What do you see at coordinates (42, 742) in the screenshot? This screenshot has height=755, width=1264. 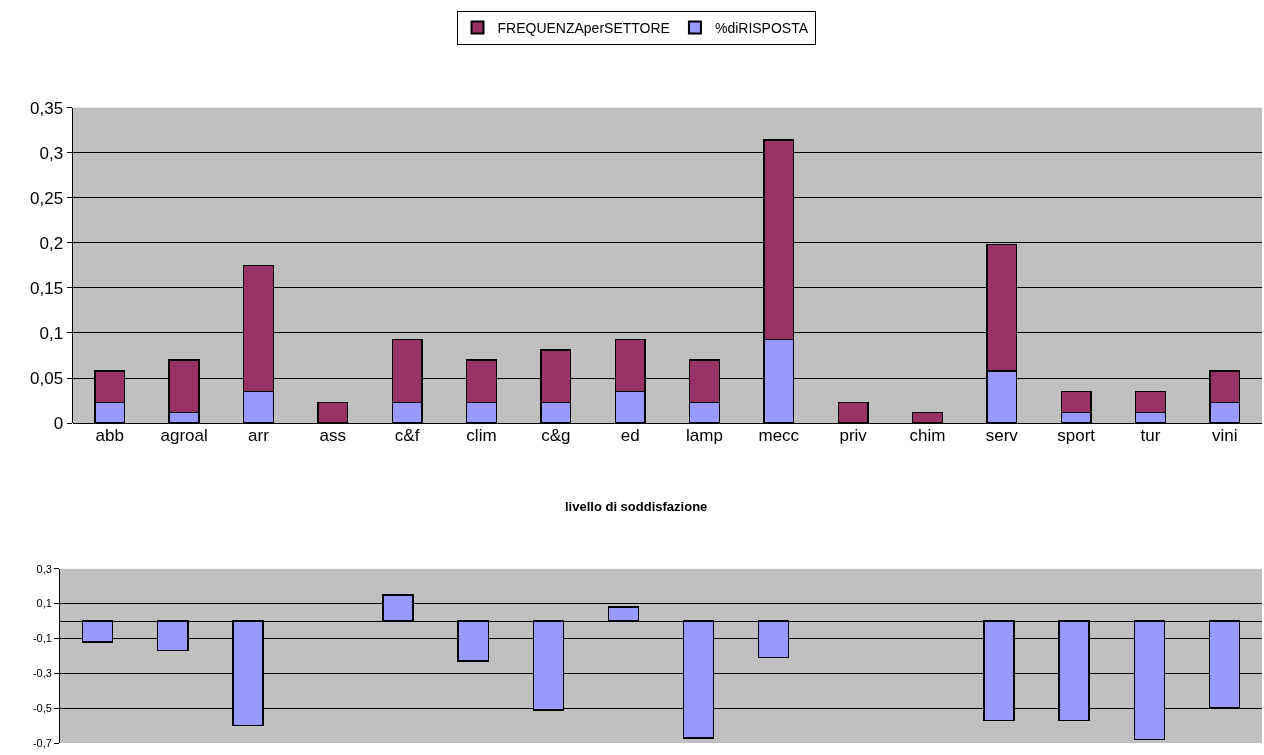 I see `y-tick-label: -0,7` at bounding box center [42, 742].